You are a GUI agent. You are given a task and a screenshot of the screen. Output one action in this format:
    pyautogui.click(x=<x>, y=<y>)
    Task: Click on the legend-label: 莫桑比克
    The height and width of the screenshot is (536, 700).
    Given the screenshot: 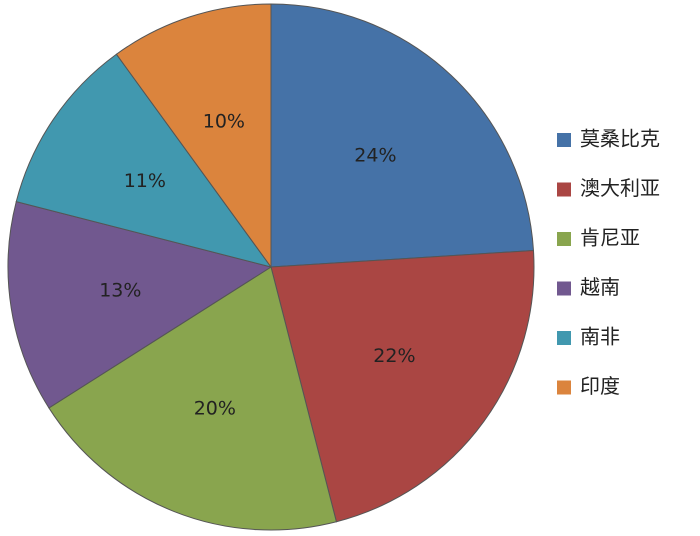 What is the action you would take?
    pyautogui.click(x=620, y=139)
    